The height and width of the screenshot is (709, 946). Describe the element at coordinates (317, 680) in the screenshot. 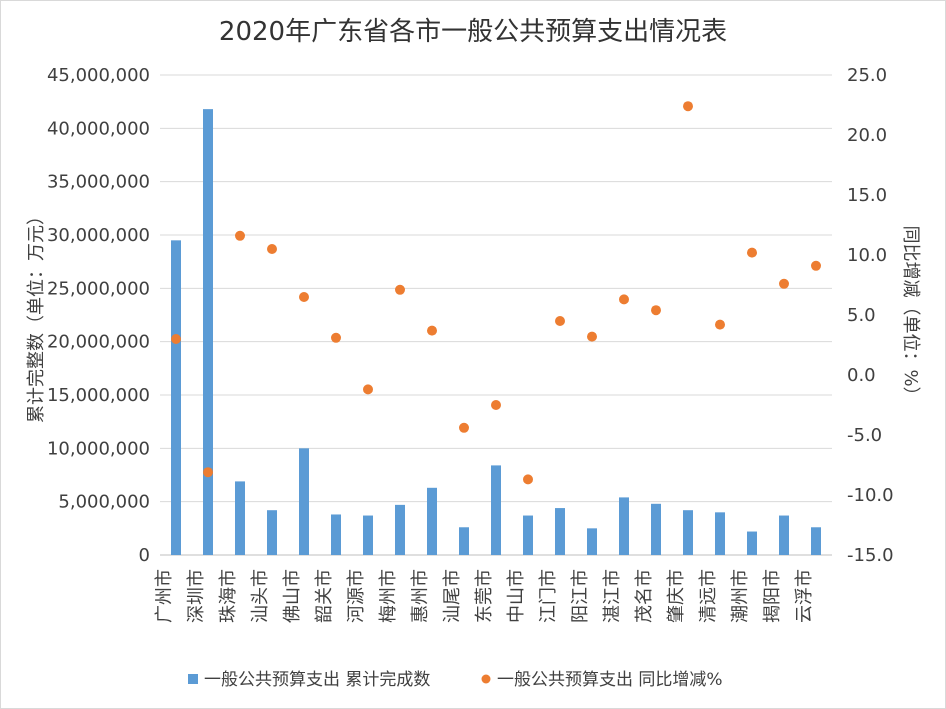

I see `legend-bar-label: 一般公共预算支出 累计完成数` at that location.